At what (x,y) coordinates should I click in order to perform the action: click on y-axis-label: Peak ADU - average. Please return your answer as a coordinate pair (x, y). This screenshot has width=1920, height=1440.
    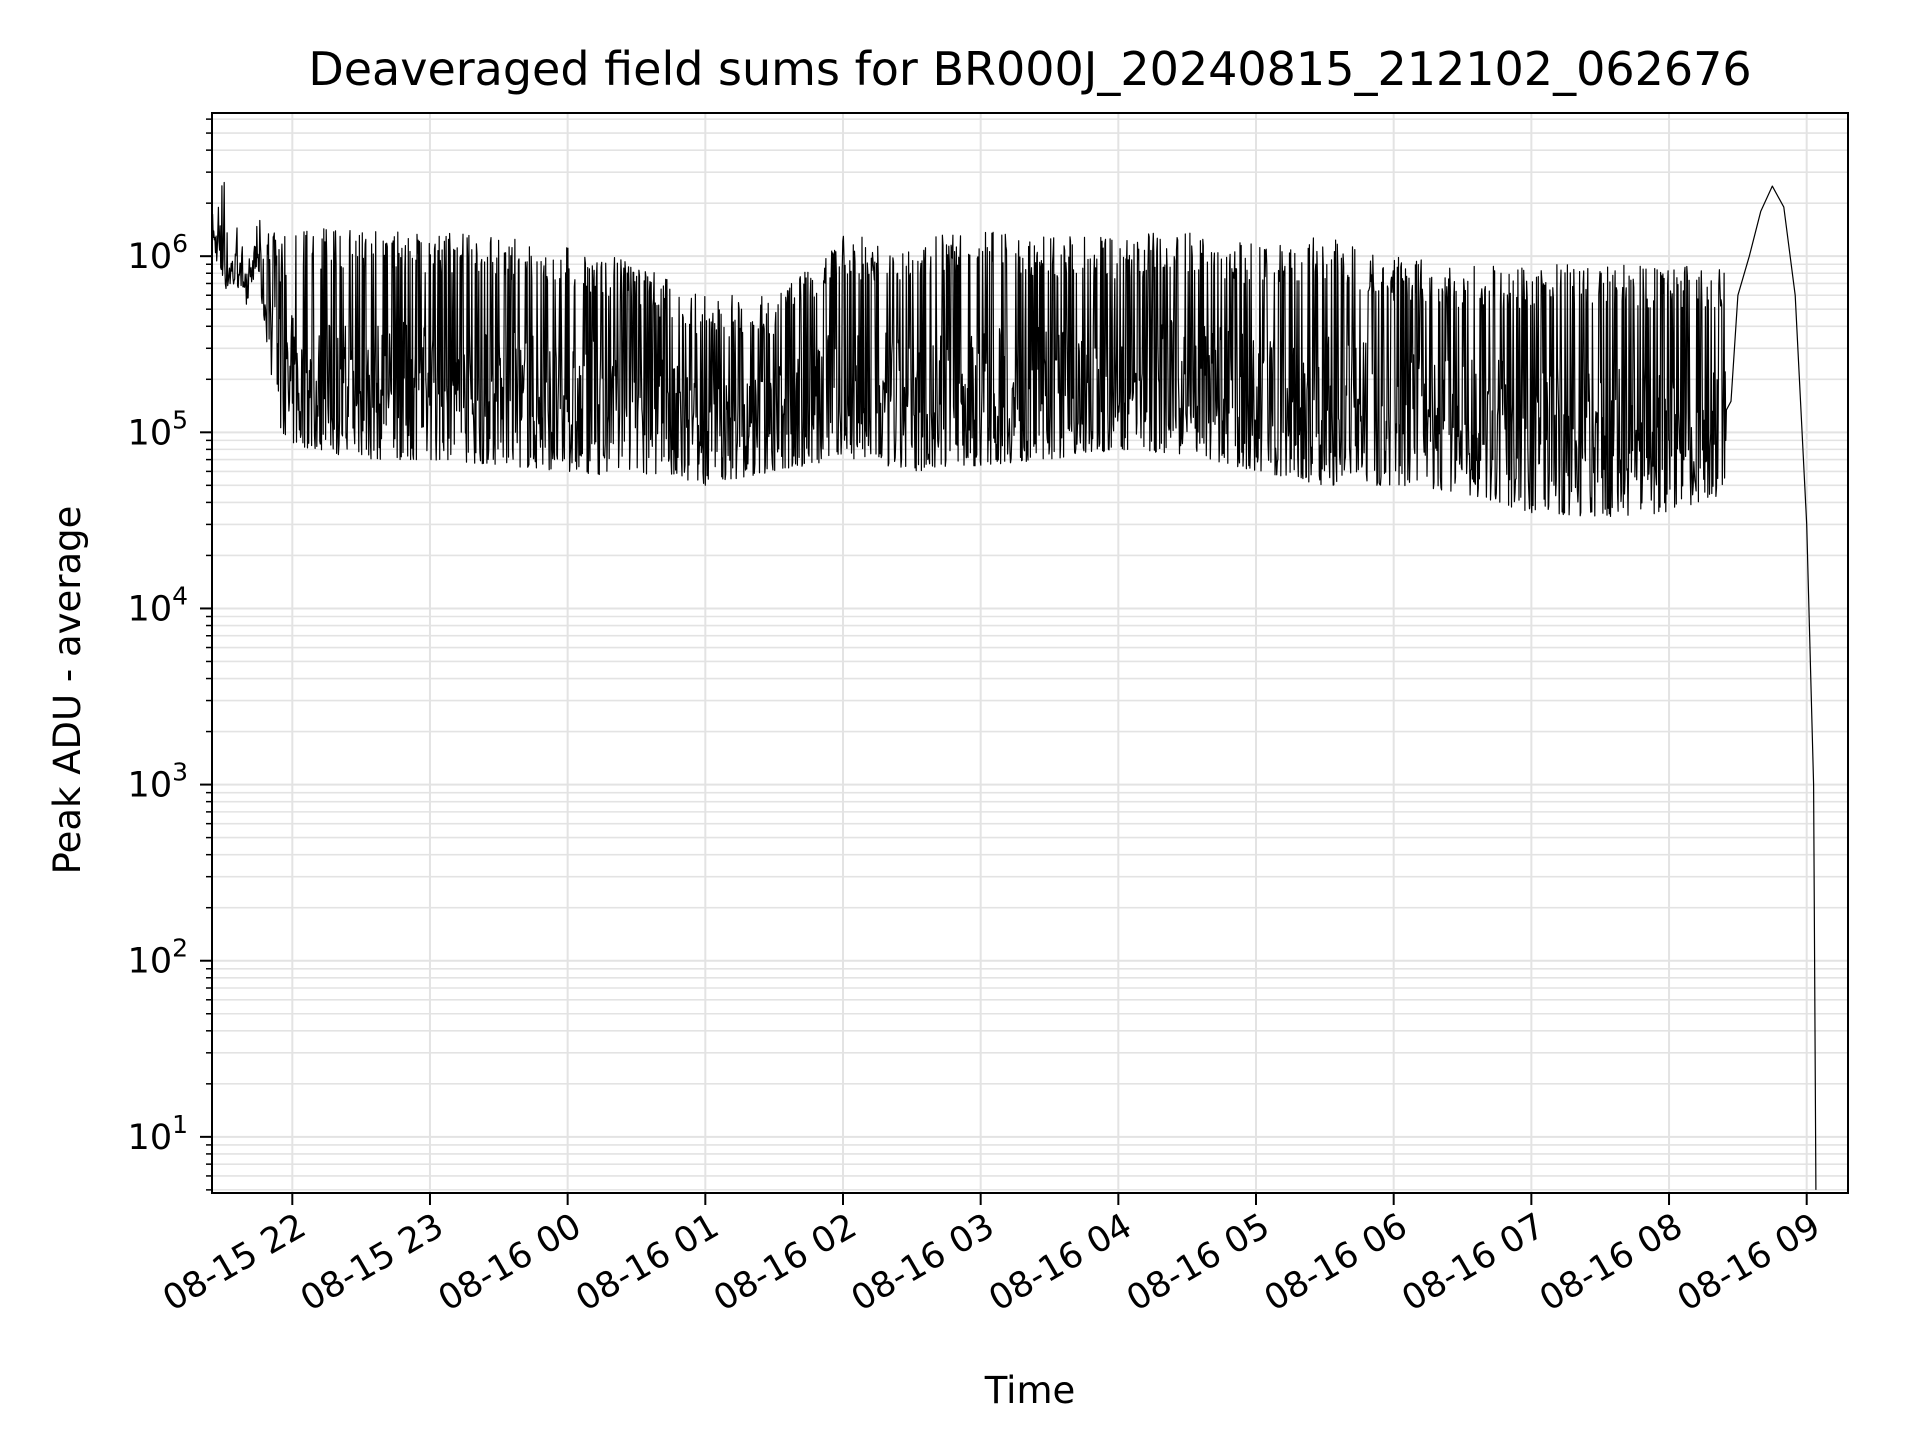
    Looking at the image, I should click on (67, 690).